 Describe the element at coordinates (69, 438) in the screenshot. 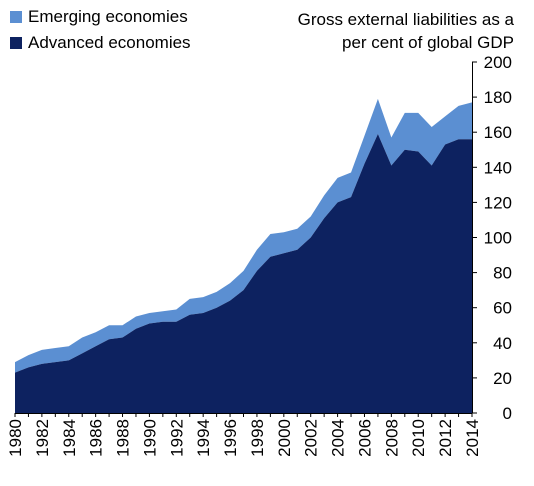

I see `x-tick-label: 1984` at that location.